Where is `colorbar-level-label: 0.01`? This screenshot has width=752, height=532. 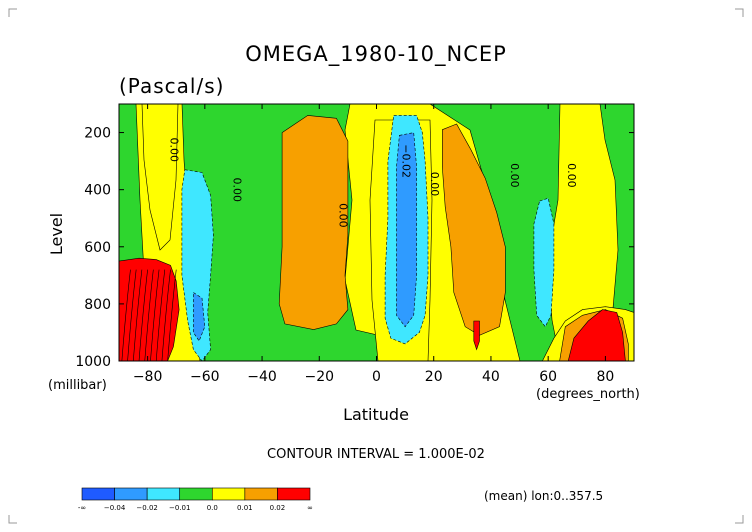 colorbar-level-label: 0.01 is located at coordinates (245, 508).